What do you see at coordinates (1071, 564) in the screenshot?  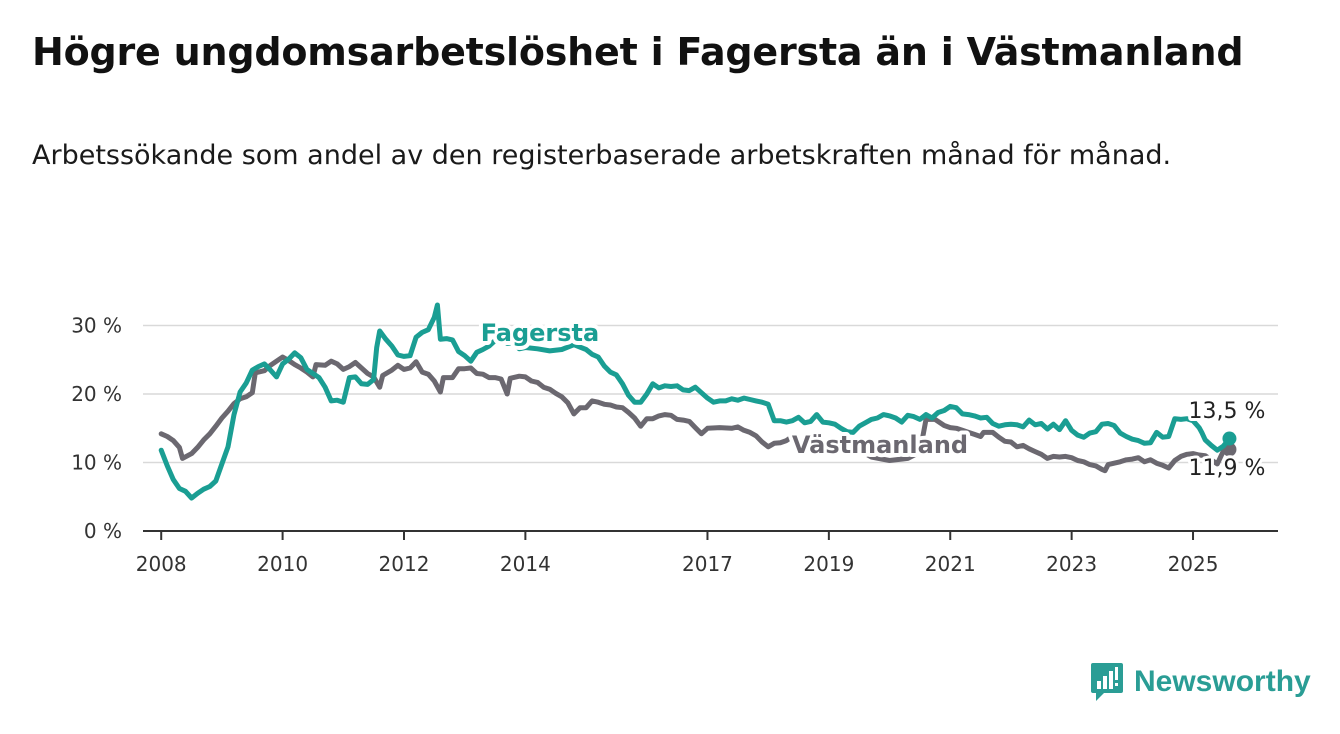 I see `x-tick-label: 2023` at bounding box center [1071, 564].